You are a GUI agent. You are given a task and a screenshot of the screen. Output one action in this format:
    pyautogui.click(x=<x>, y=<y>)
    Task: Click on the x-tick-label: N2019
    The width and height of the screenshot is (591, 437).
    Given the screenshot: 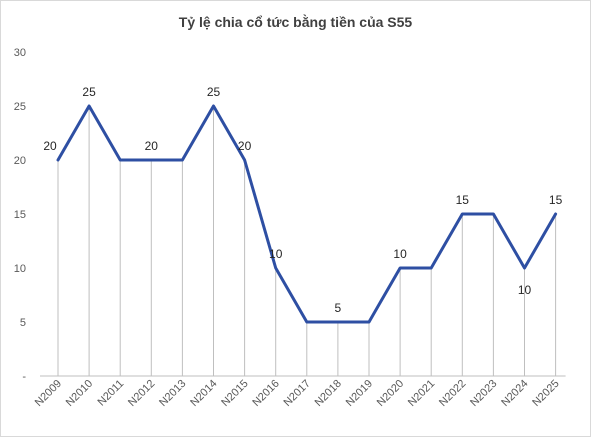 What is the action you would take?
    pyautogui.click(x=359, y=393)
    